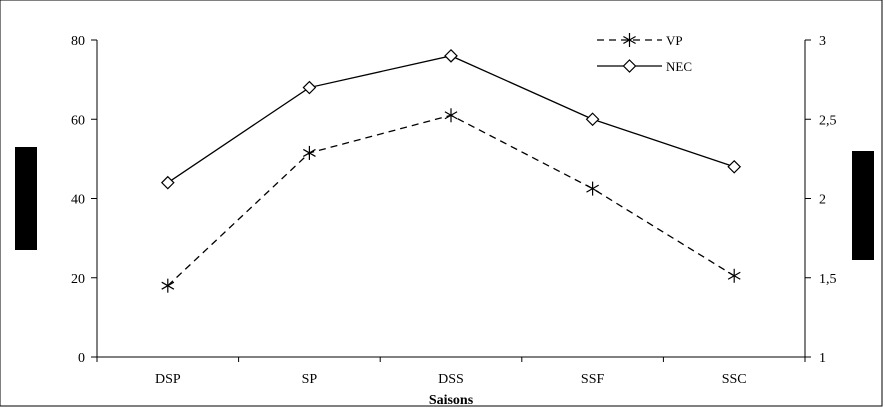  I want to click on x-axis-ticks: DSP SP DSS SSF SSC, so click(451, 372).